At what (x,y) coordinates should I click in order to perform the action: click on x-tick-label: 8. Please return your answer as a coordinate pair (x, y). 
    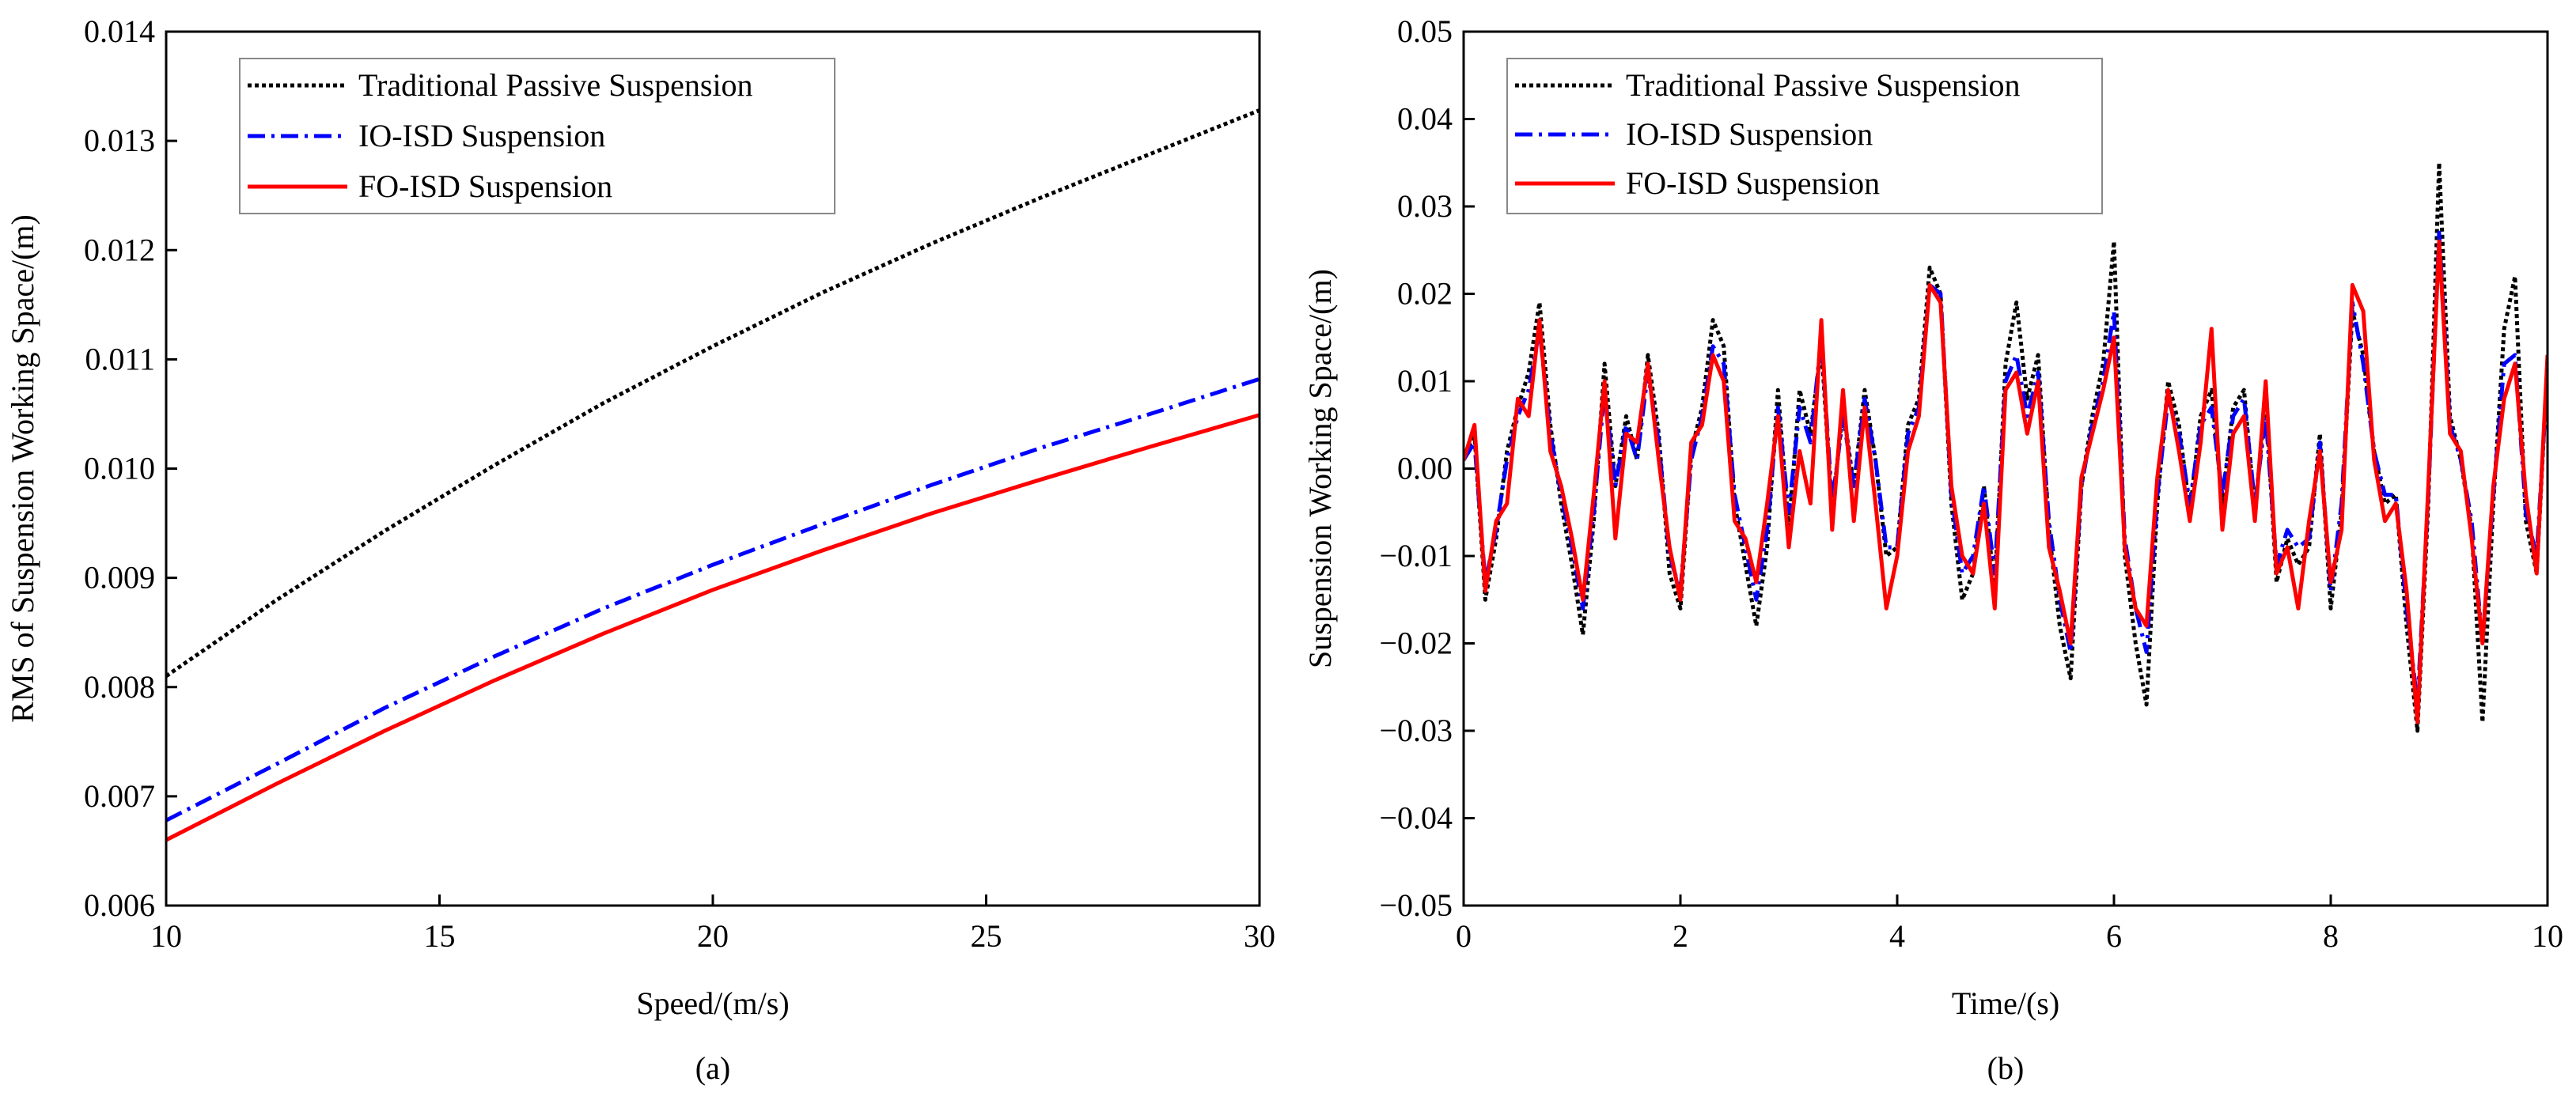
    Looking at the image, I should click on (2331, 936).